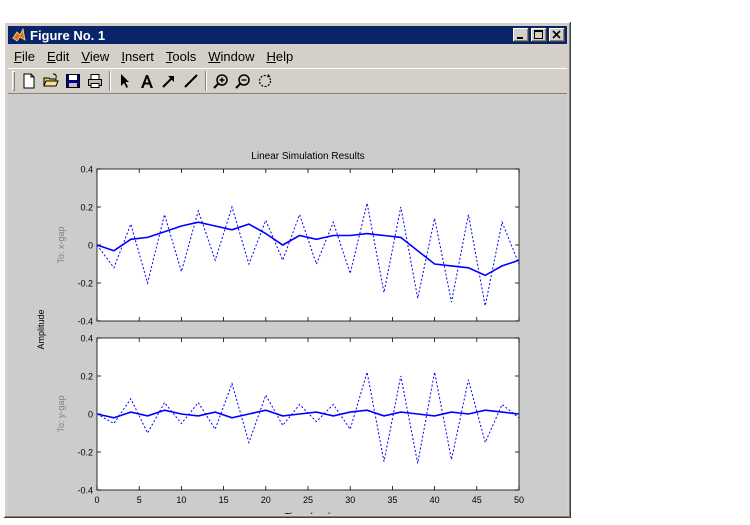 The image size is (750, 525). I want to click on close-icon, so click(556, 34).